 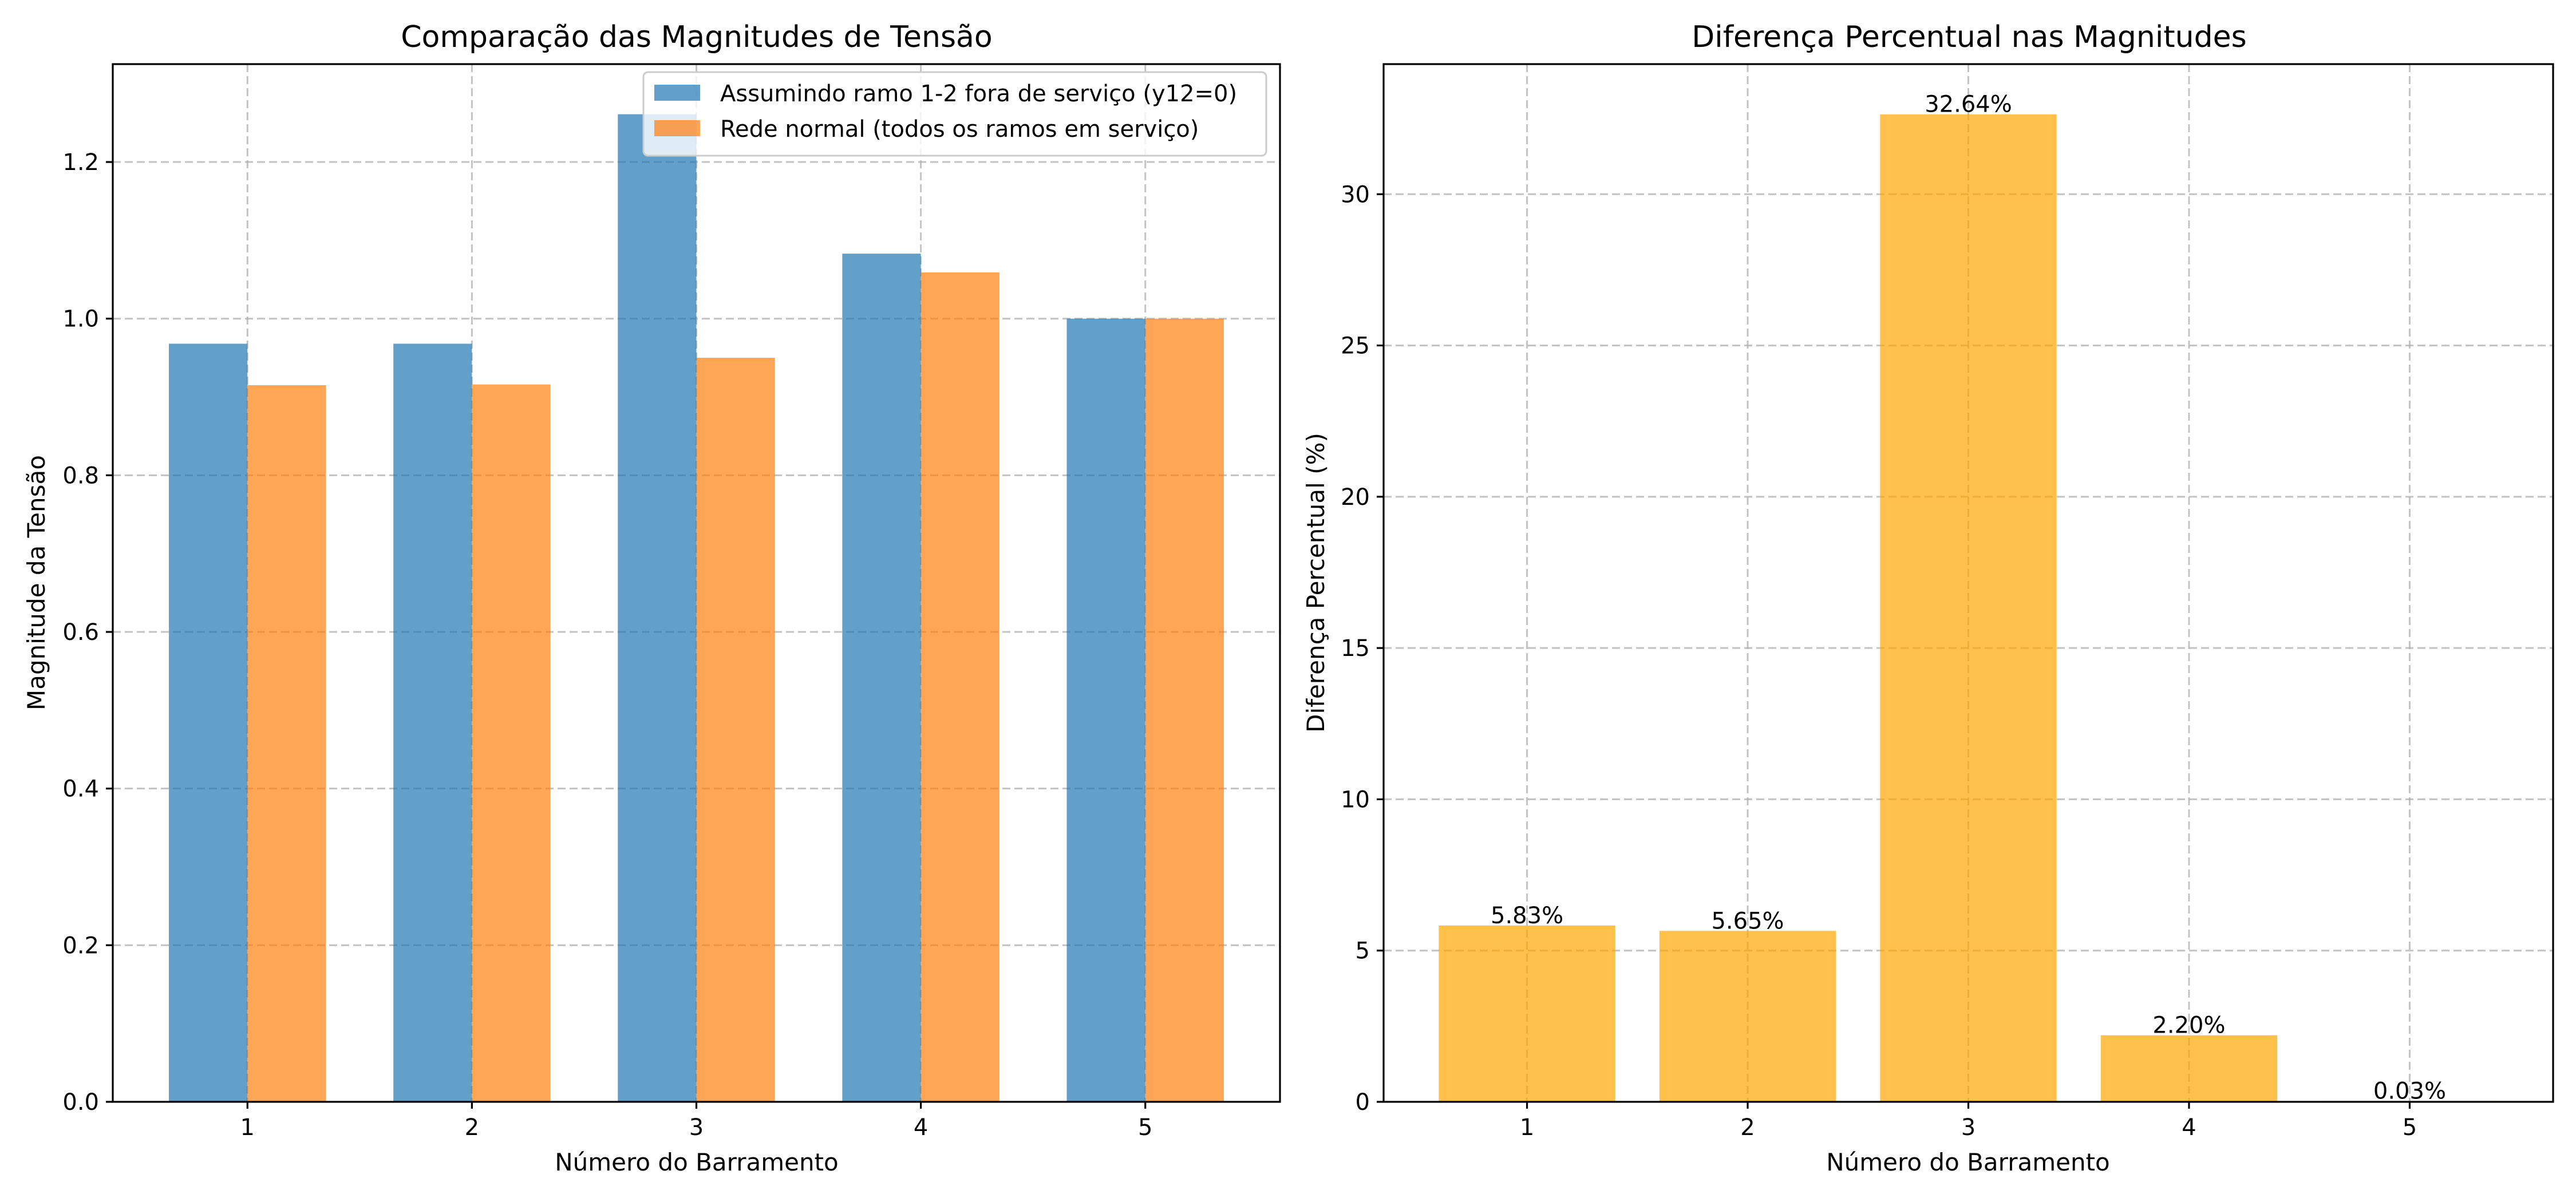 I want to click on legend-swatch-normal, so click(x=677, y=128).